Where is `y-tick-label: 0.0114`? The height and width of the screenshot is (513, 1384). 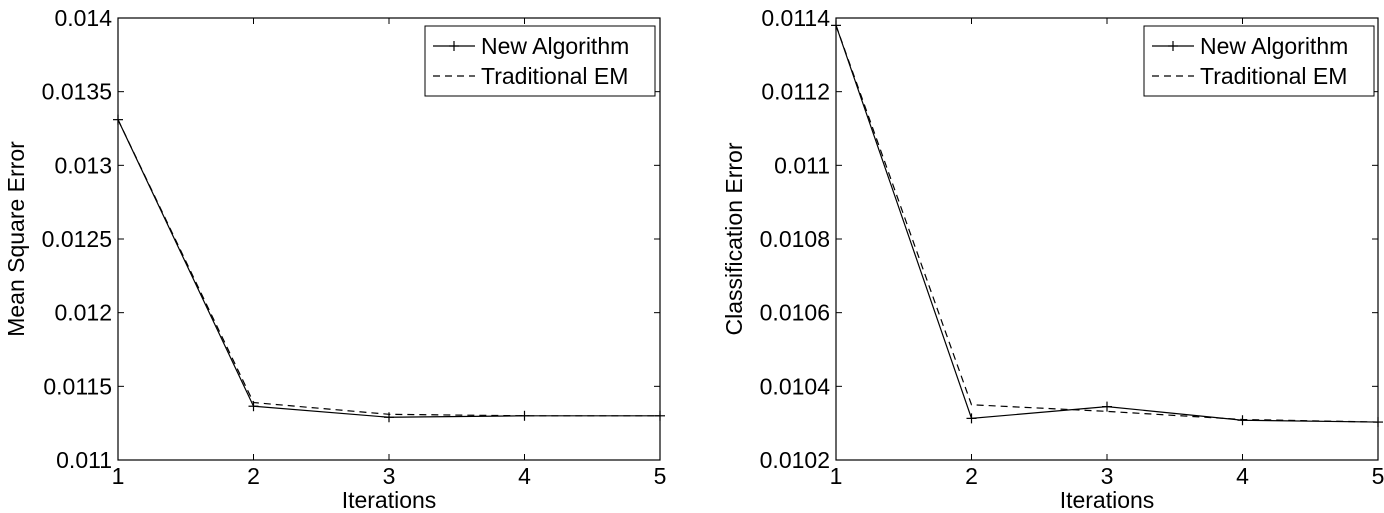 y-tick-label: 0.0114 is located at coordinates (795, 18).